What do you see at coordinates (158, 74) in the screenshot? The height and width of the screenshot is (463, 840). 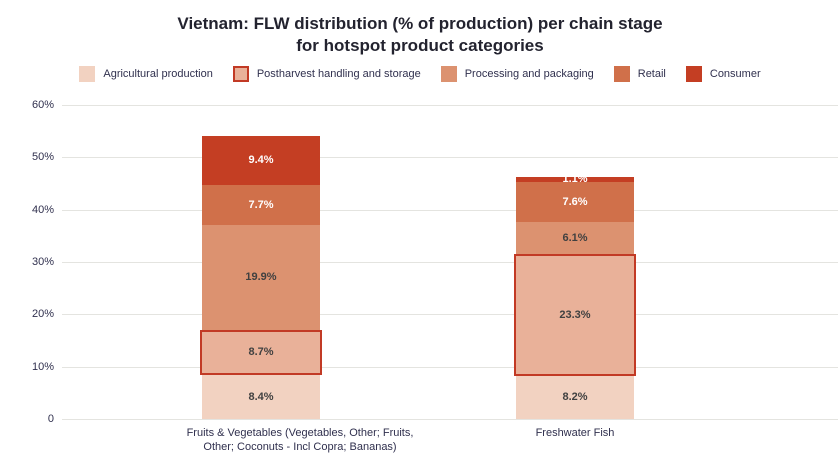 I see `legend-label: Agricultural production` at bounding box center [158, 74].